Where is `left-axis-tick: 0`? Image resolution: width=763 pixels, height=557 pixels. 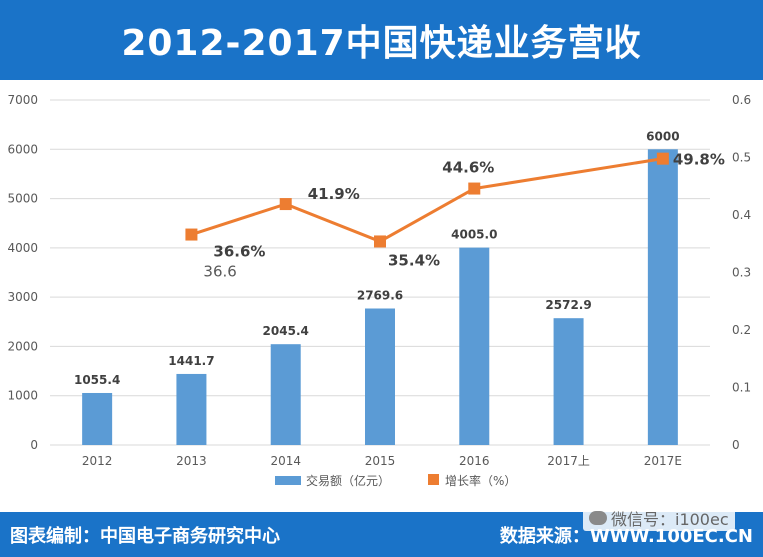
left-axis-tick: 0 is located at coordinates (34, 445).